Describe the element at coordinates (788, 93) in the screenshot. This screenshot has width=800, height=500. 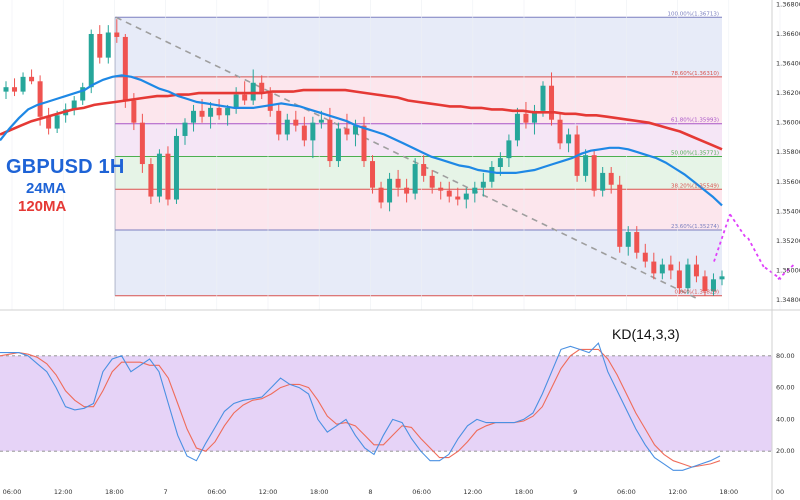
I see `price-tick-label: 1.36200` at that location.